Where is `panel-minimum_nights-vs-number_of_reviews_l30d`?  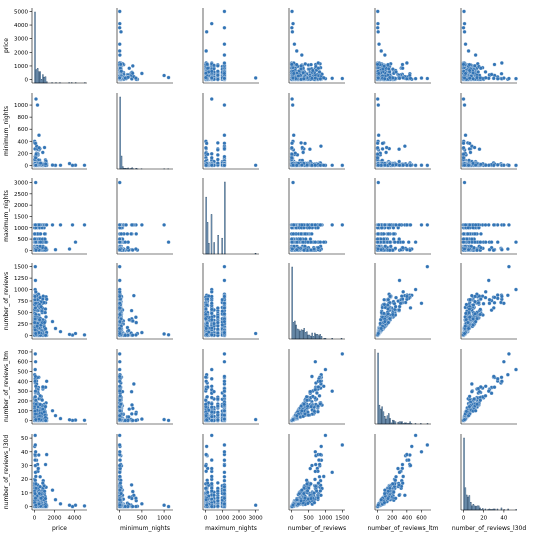 panel-minimum_nights-vs-number_of_reviews_l30d is located at coordinates (489, 131).